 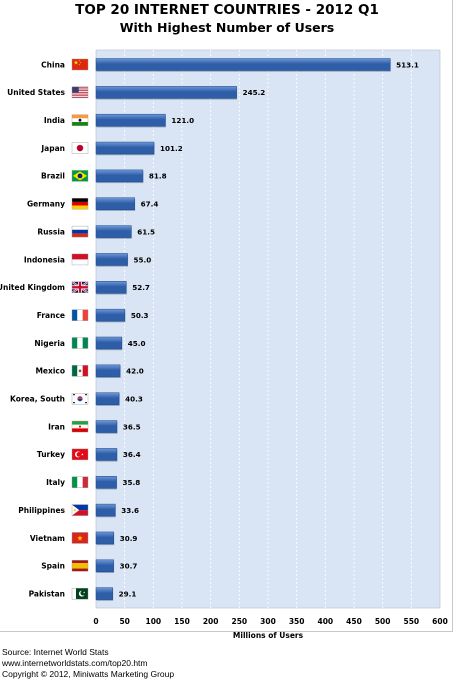 What do you see at coordinates (51, 315) in the screenshot?
I see `category-label: France` at bounding box center [51, 315].